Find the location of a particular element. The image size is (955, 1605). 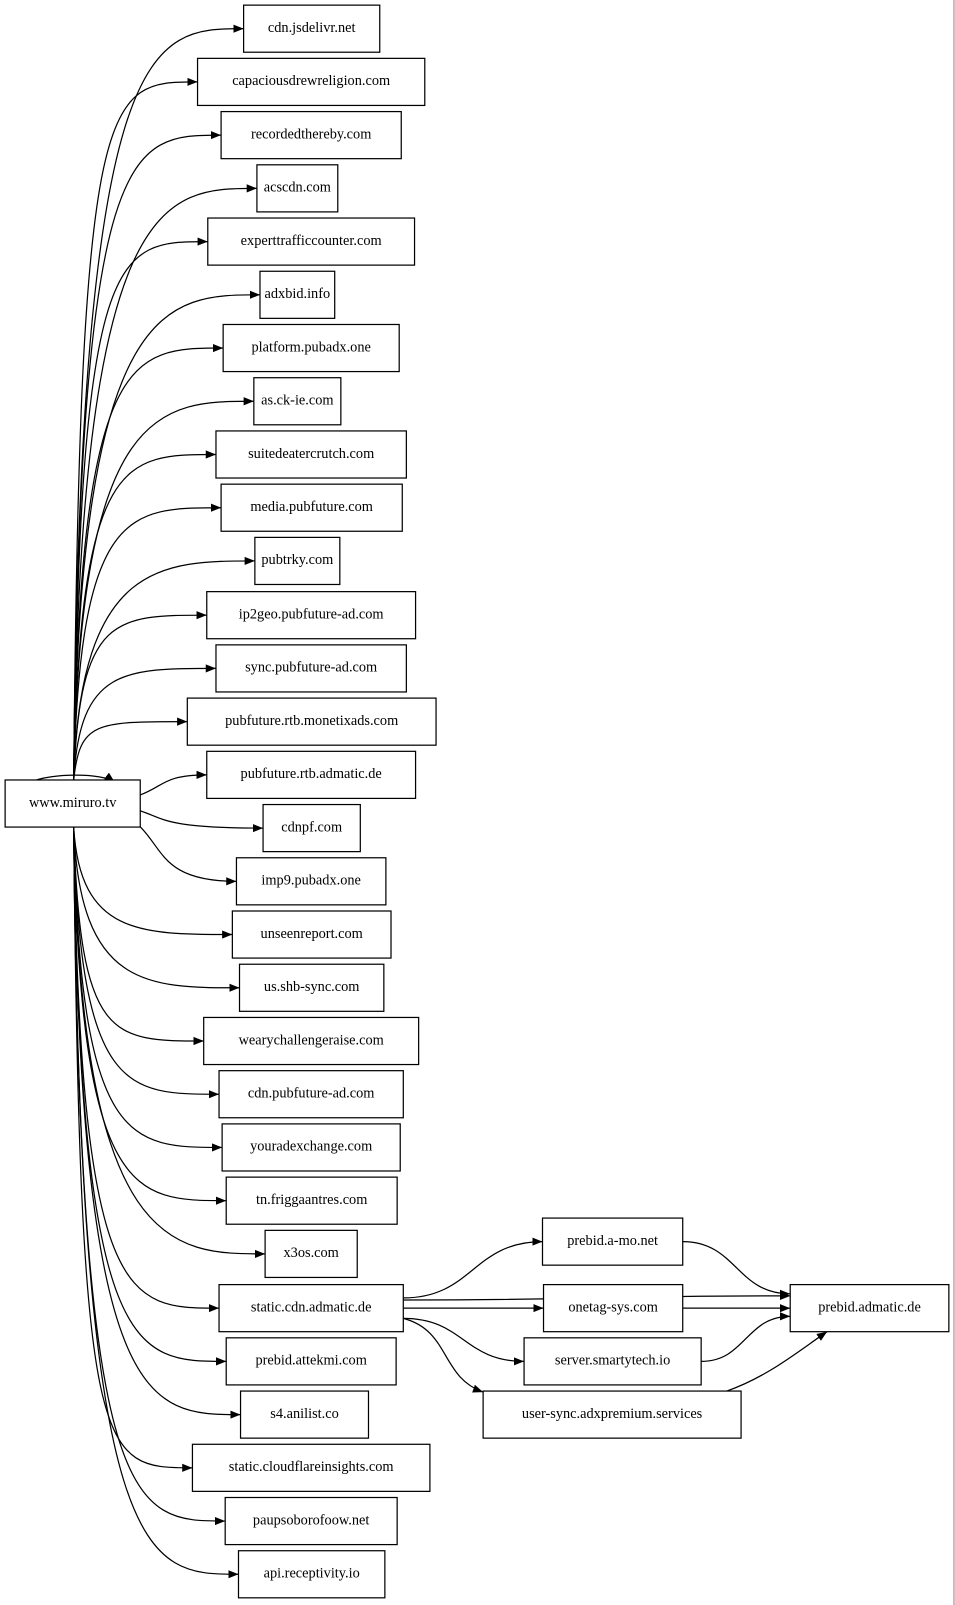

node-label: youradexchange.com is located at coordinates (311, 1147).